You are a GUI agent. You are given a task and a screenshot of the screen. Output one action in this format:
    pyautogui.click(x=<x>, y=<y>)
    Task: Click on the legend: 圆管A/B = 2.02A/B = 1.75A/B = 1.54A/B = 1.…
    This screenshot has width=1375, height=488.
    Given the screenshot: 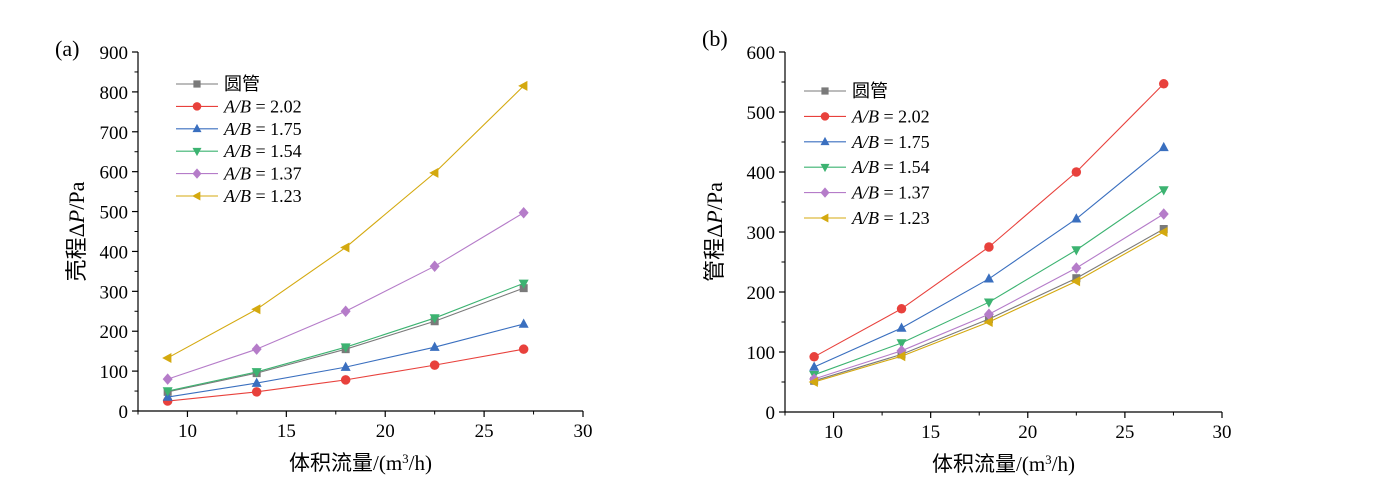 What is the action you would take?
    pyautogui.click(x=867, y=154)
    